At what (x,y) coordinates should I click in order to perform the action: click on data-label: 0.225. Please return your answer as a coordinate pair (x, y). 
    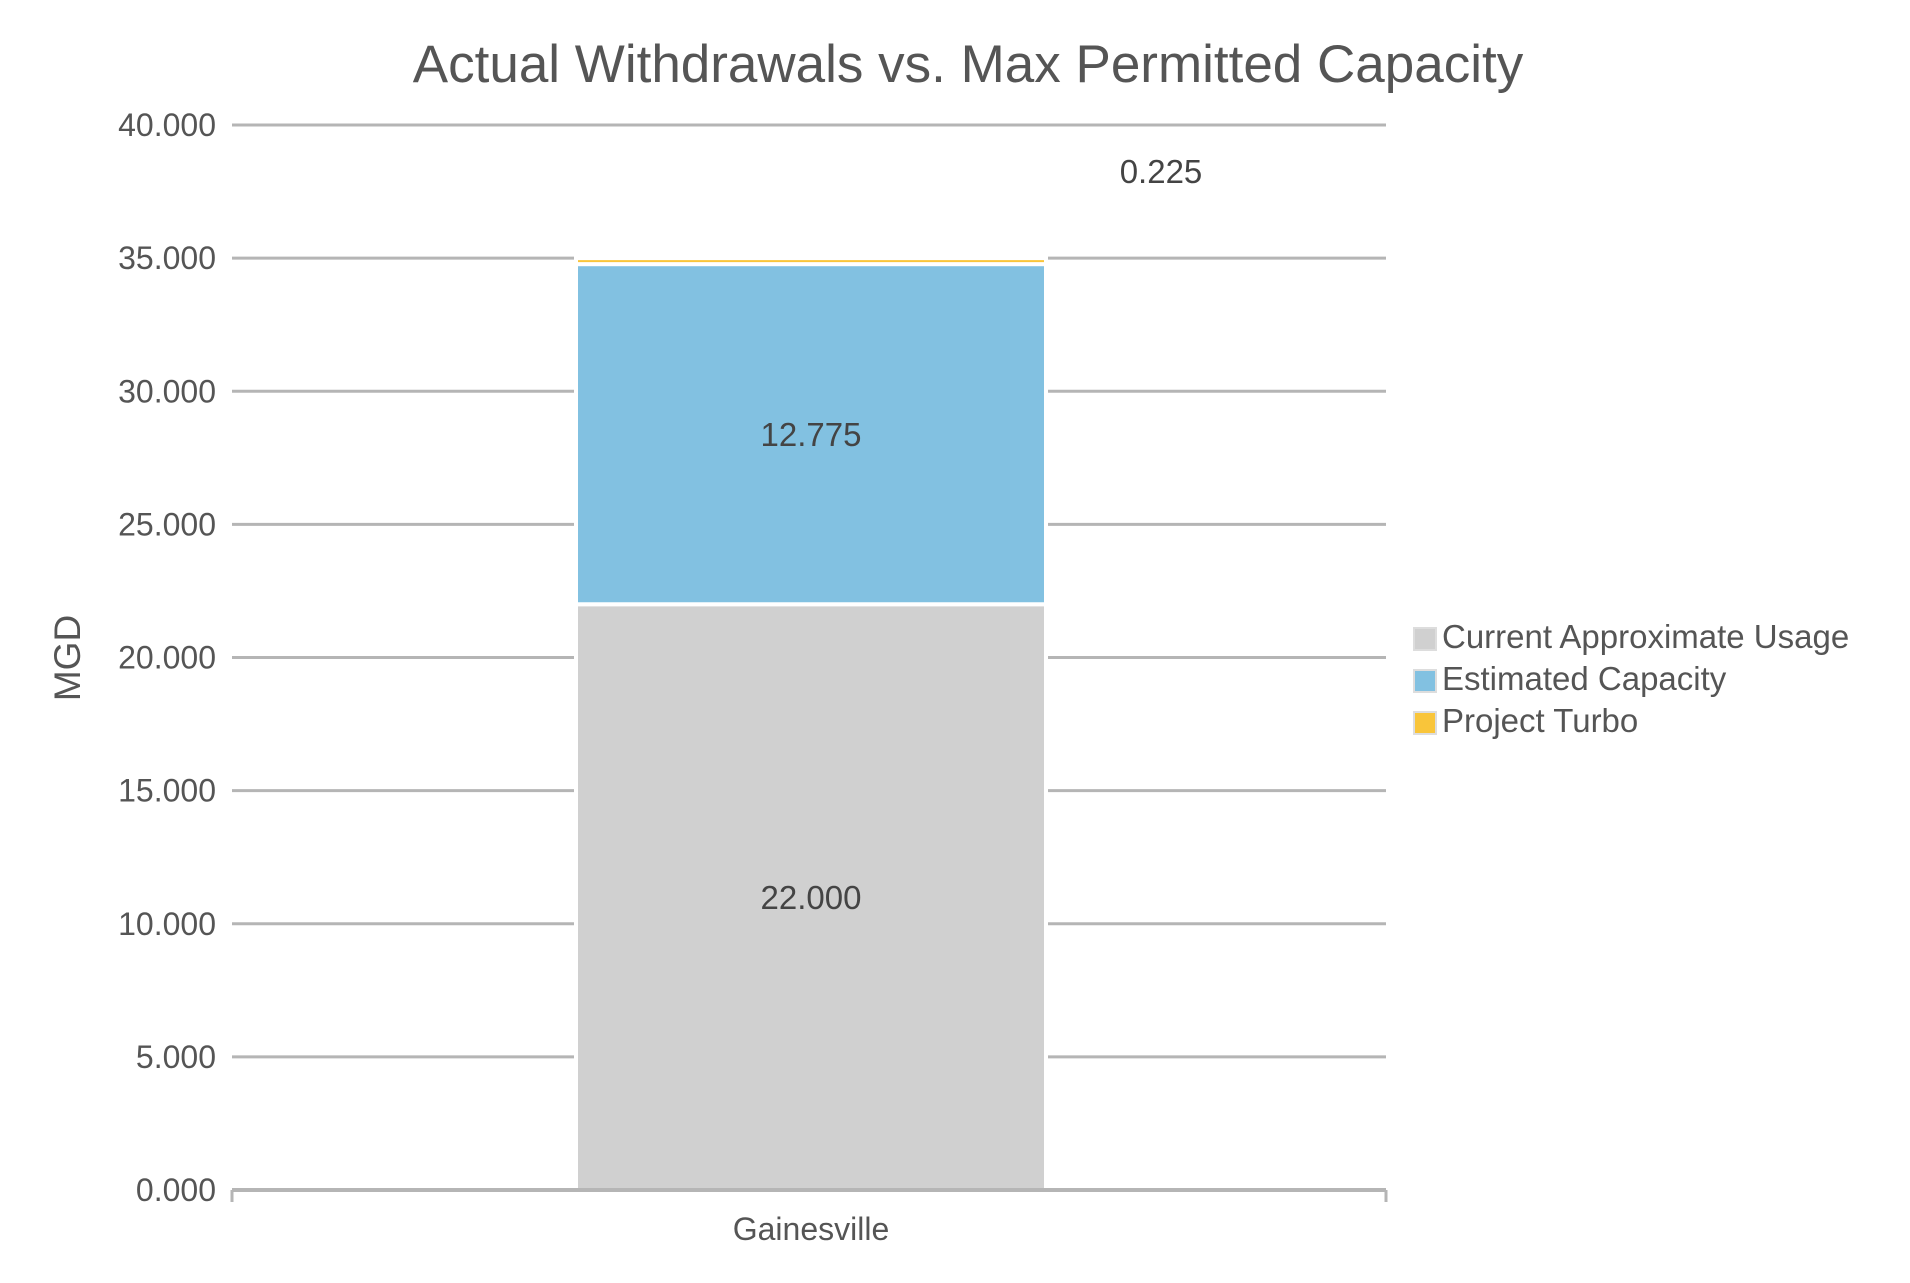
    Looking at the image, I should click on (1161, 171).